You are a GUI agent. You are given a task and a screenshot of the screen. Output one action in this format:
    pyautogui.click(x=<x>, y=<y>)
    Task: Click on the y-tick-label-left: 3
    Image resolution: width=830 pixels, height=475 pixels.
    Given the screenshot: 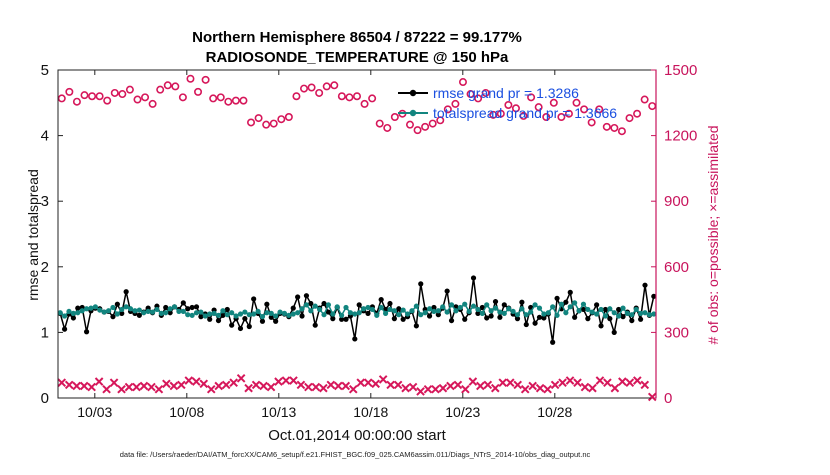 What is the action you would take?
    pyautogui.click(x=45, y=201)
    